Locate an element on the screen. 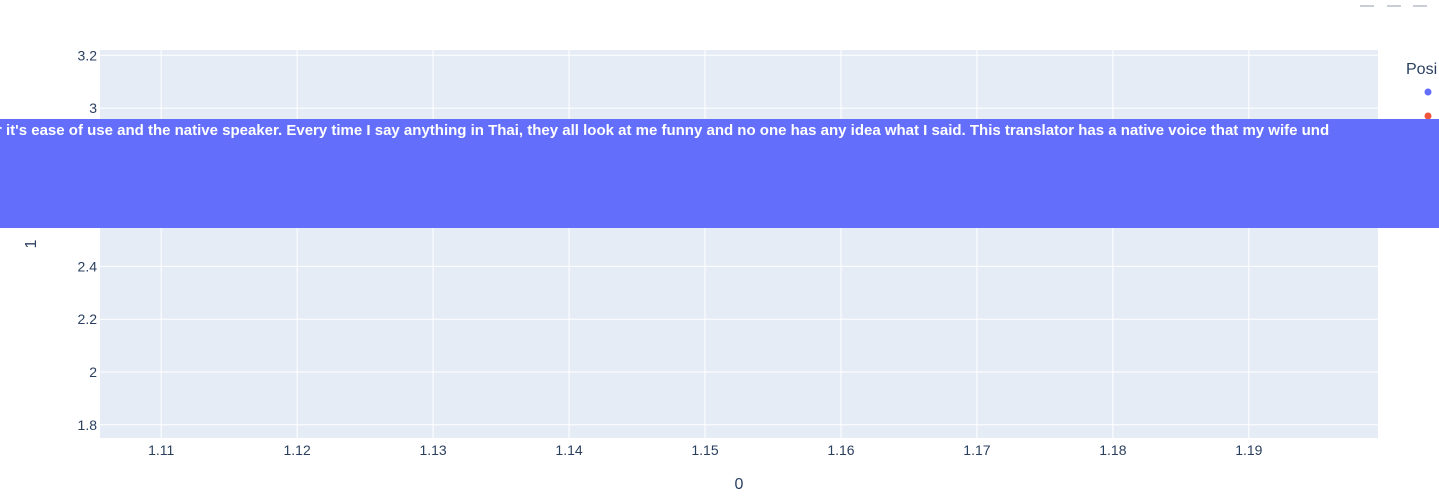 The height and width of the screenshot is (504, 1439). reset-axes-icon is located at coordinates (1420, 3).